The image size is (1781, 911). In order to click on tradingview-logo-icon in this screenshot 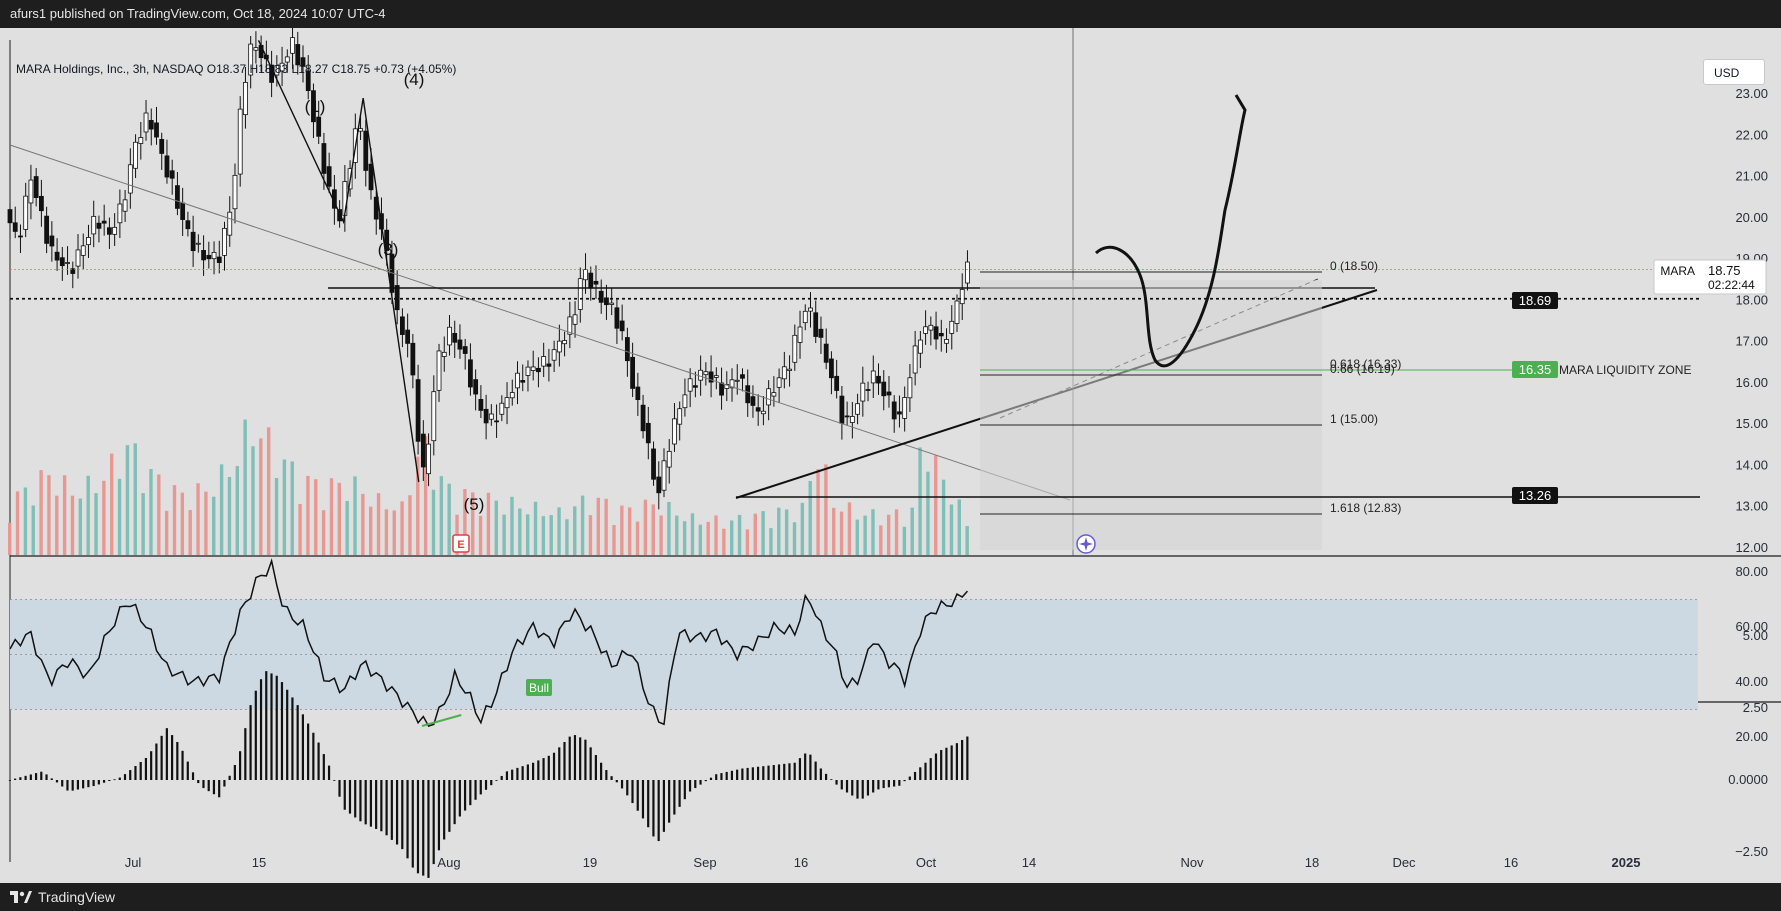, I will do `click(21, 897)`.